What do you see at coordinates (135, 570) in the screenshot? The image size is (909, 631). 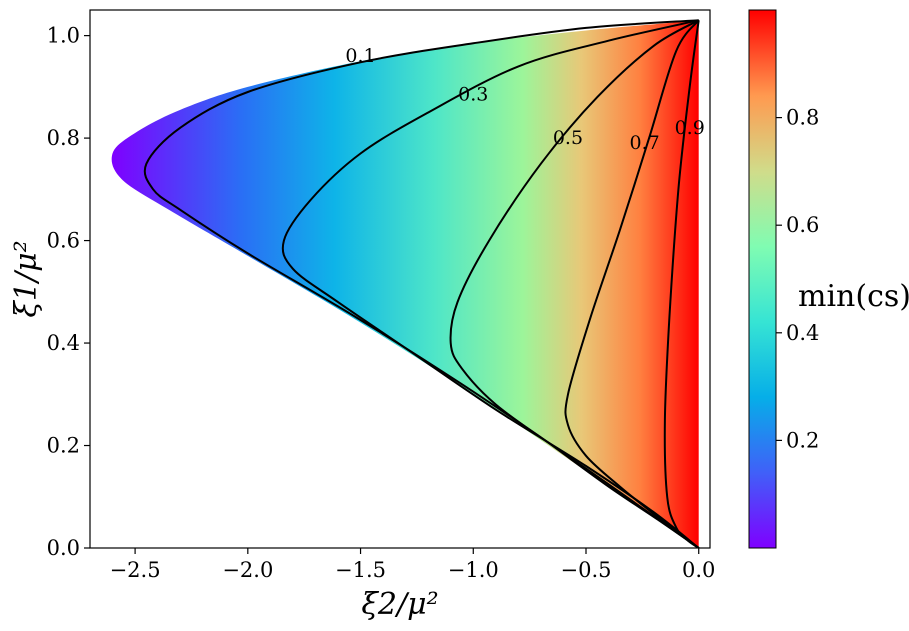 I see `x-tick-label: −2.5` at bounding box center [135, 570].